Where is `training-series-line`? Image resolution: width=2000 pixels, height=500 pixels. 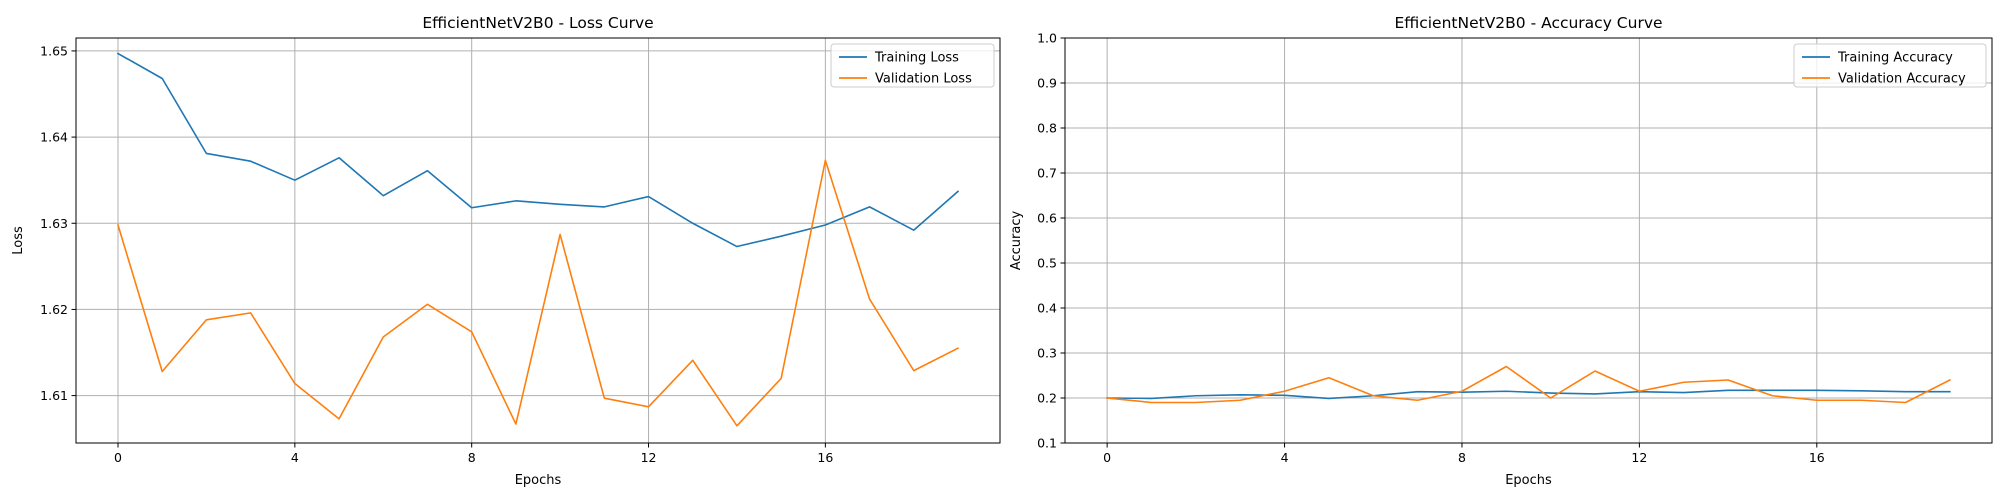 training-series-line is located at coordinates (1528, 394).